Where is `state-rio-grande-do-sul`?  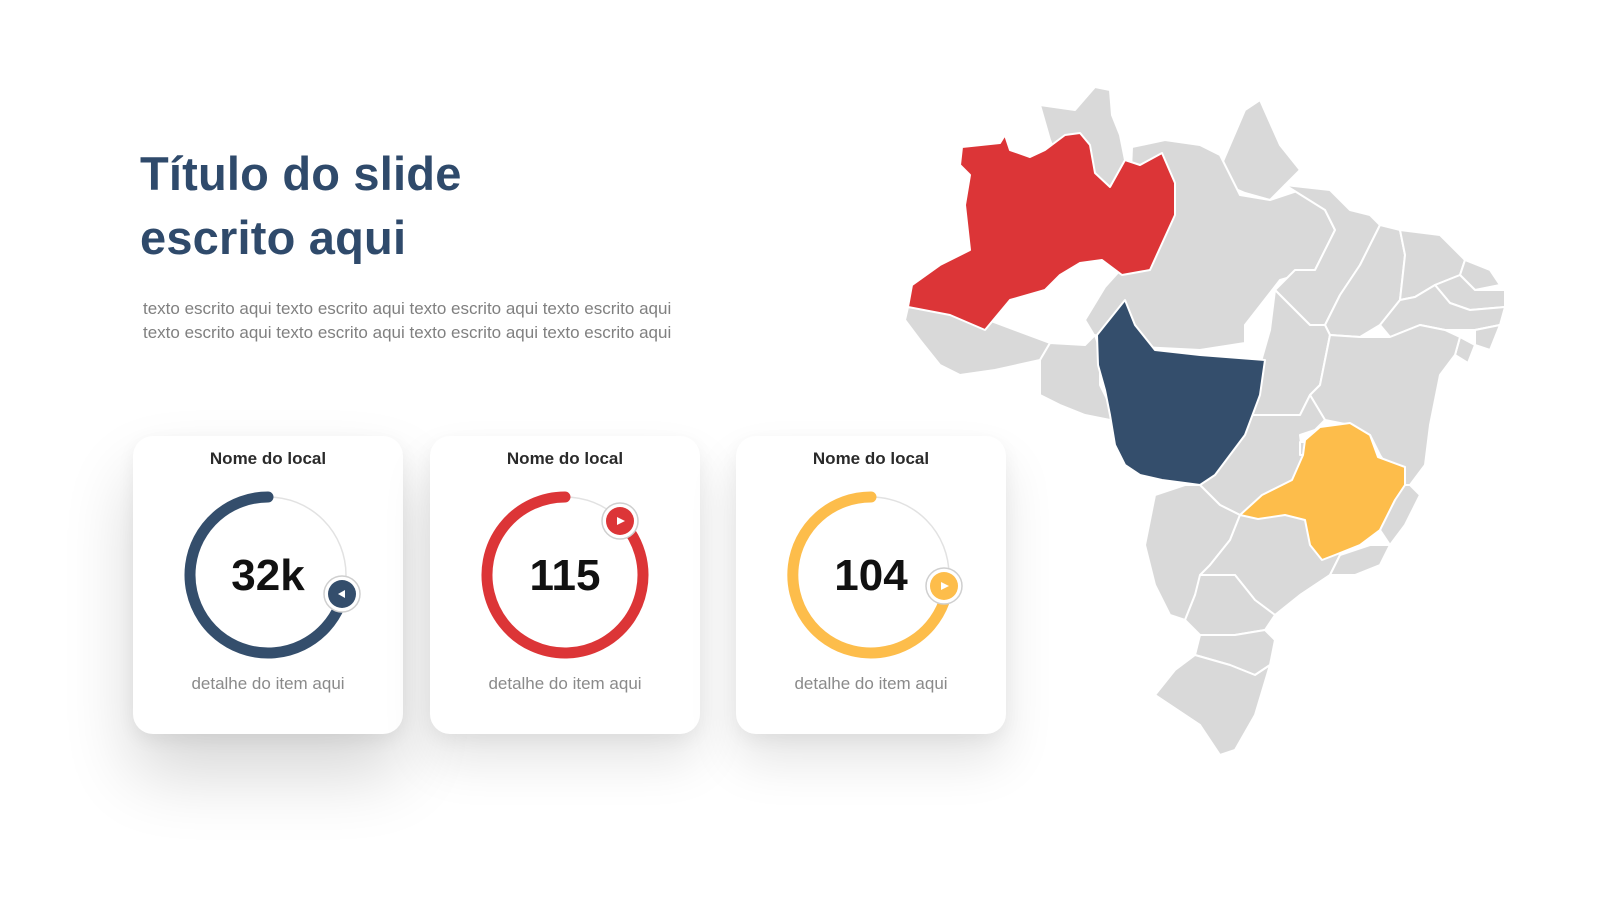 state-rio-grande-do-sul is located at coordinates (1212, 705).